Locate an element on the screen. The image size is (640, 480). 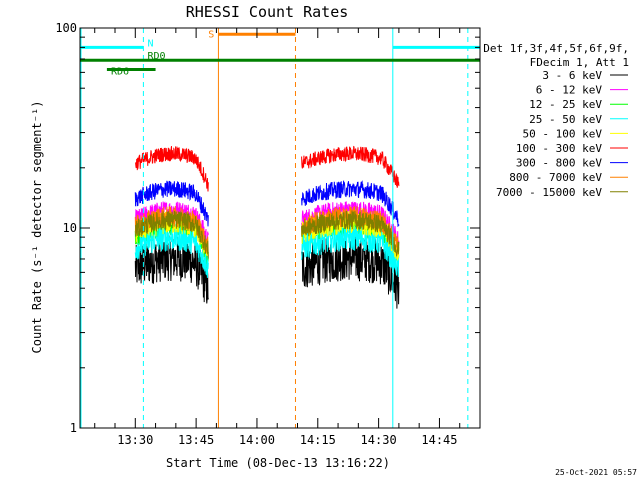
flag-label-s: S is located at coordinates (211, 34).